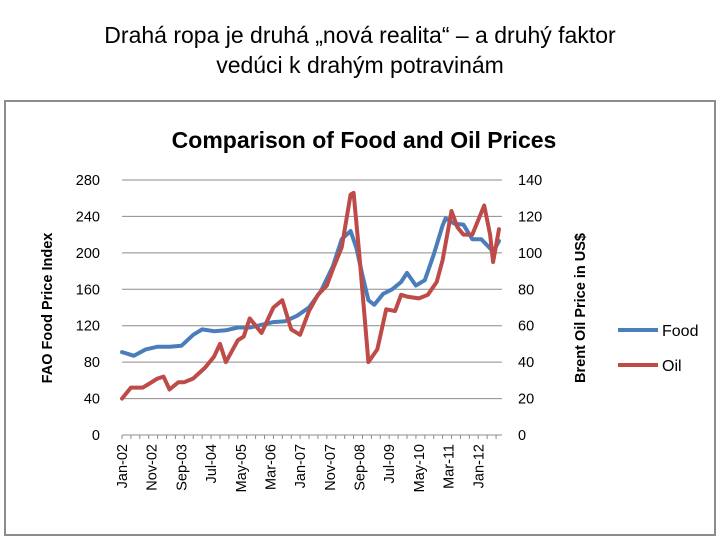 The width and height of the screenshot is (720, 540). I want to click on x-tick-label: Sep-03, so click(182, 467).